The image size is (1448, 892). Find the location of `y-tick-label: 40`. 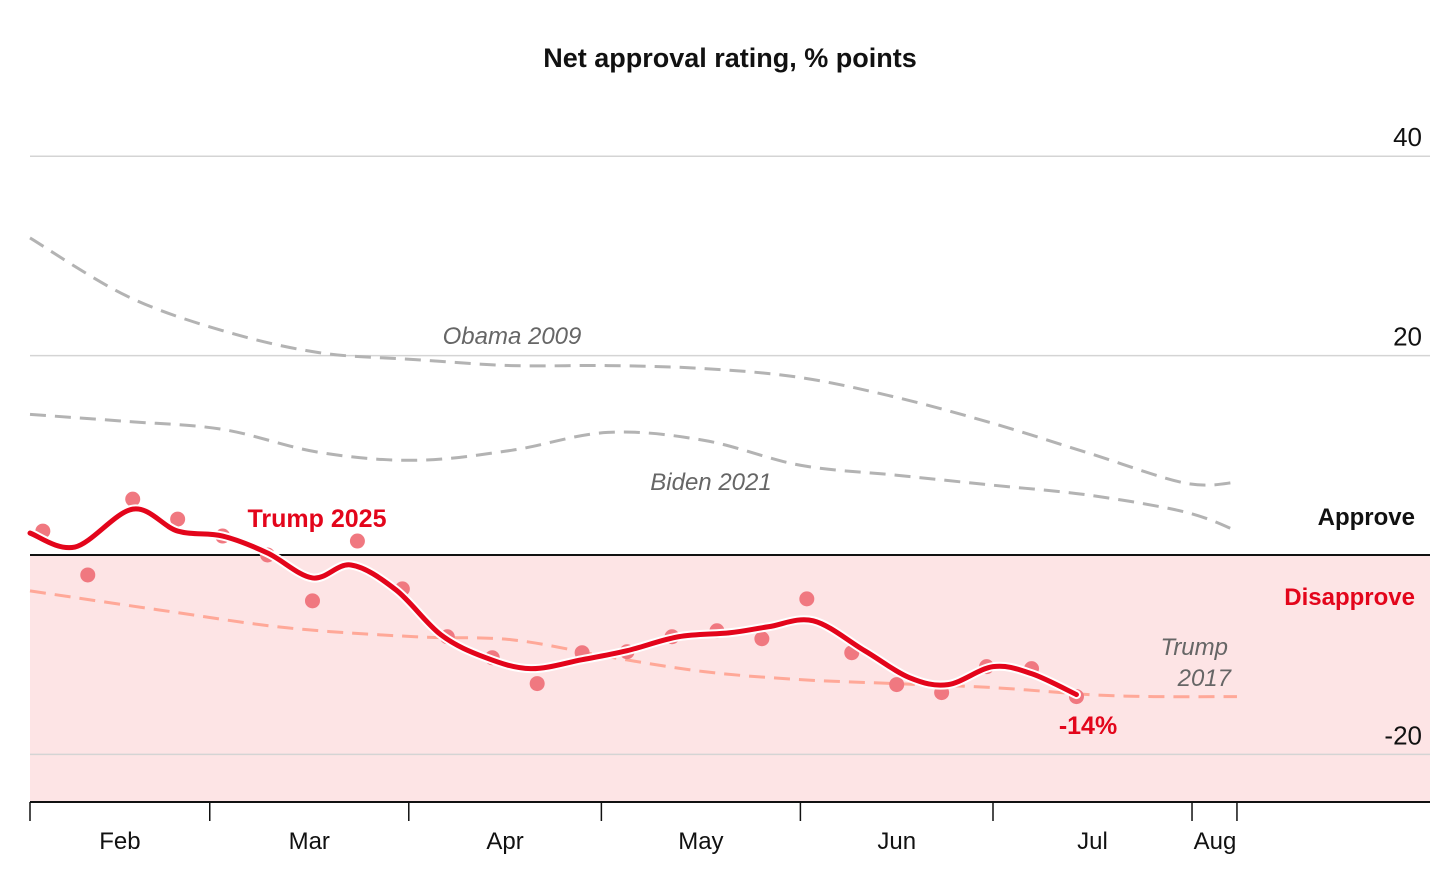

y-tick-label: 40 is located at coordinates (1407, 137).